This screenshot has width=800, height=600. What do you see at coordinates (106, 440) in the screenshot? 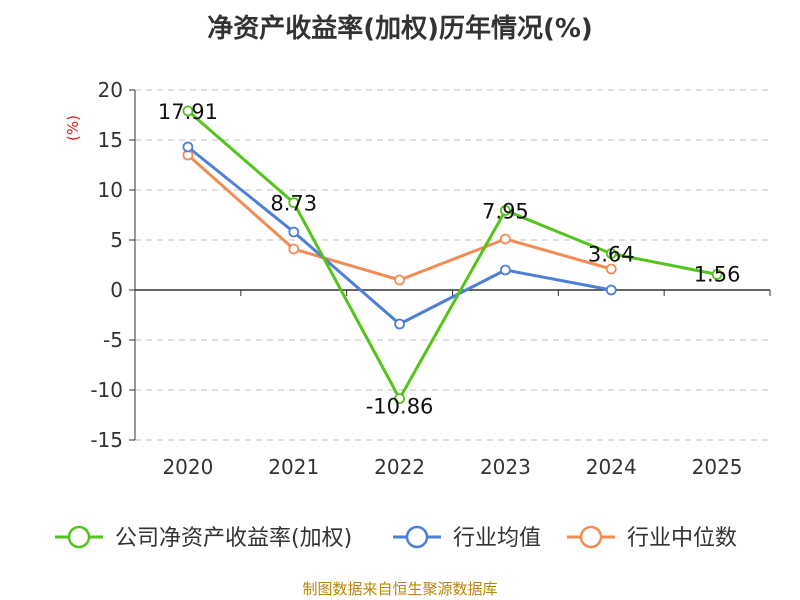
I see `y-tick-label: -15` at bounding box center [106, 440].